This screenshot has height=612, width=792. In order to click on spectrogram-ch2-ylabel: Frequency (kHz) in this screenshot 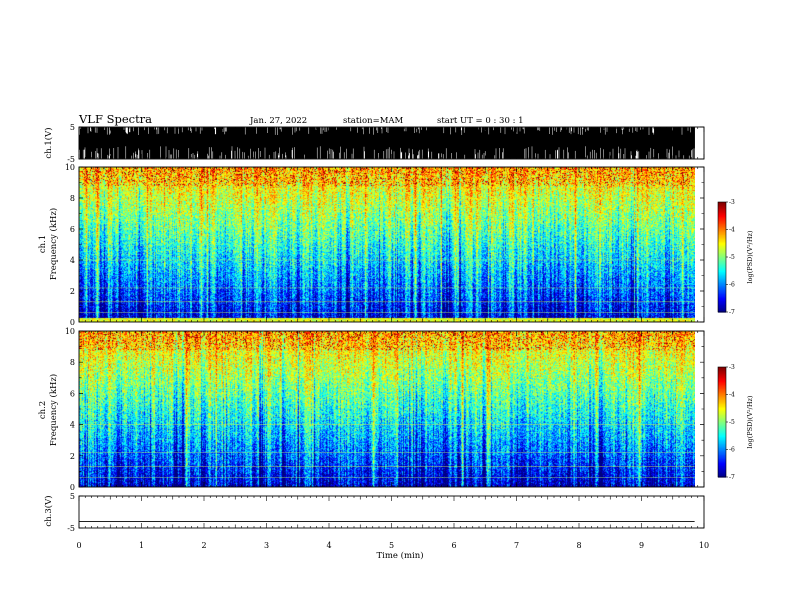, I will do `click(53, 410)`.